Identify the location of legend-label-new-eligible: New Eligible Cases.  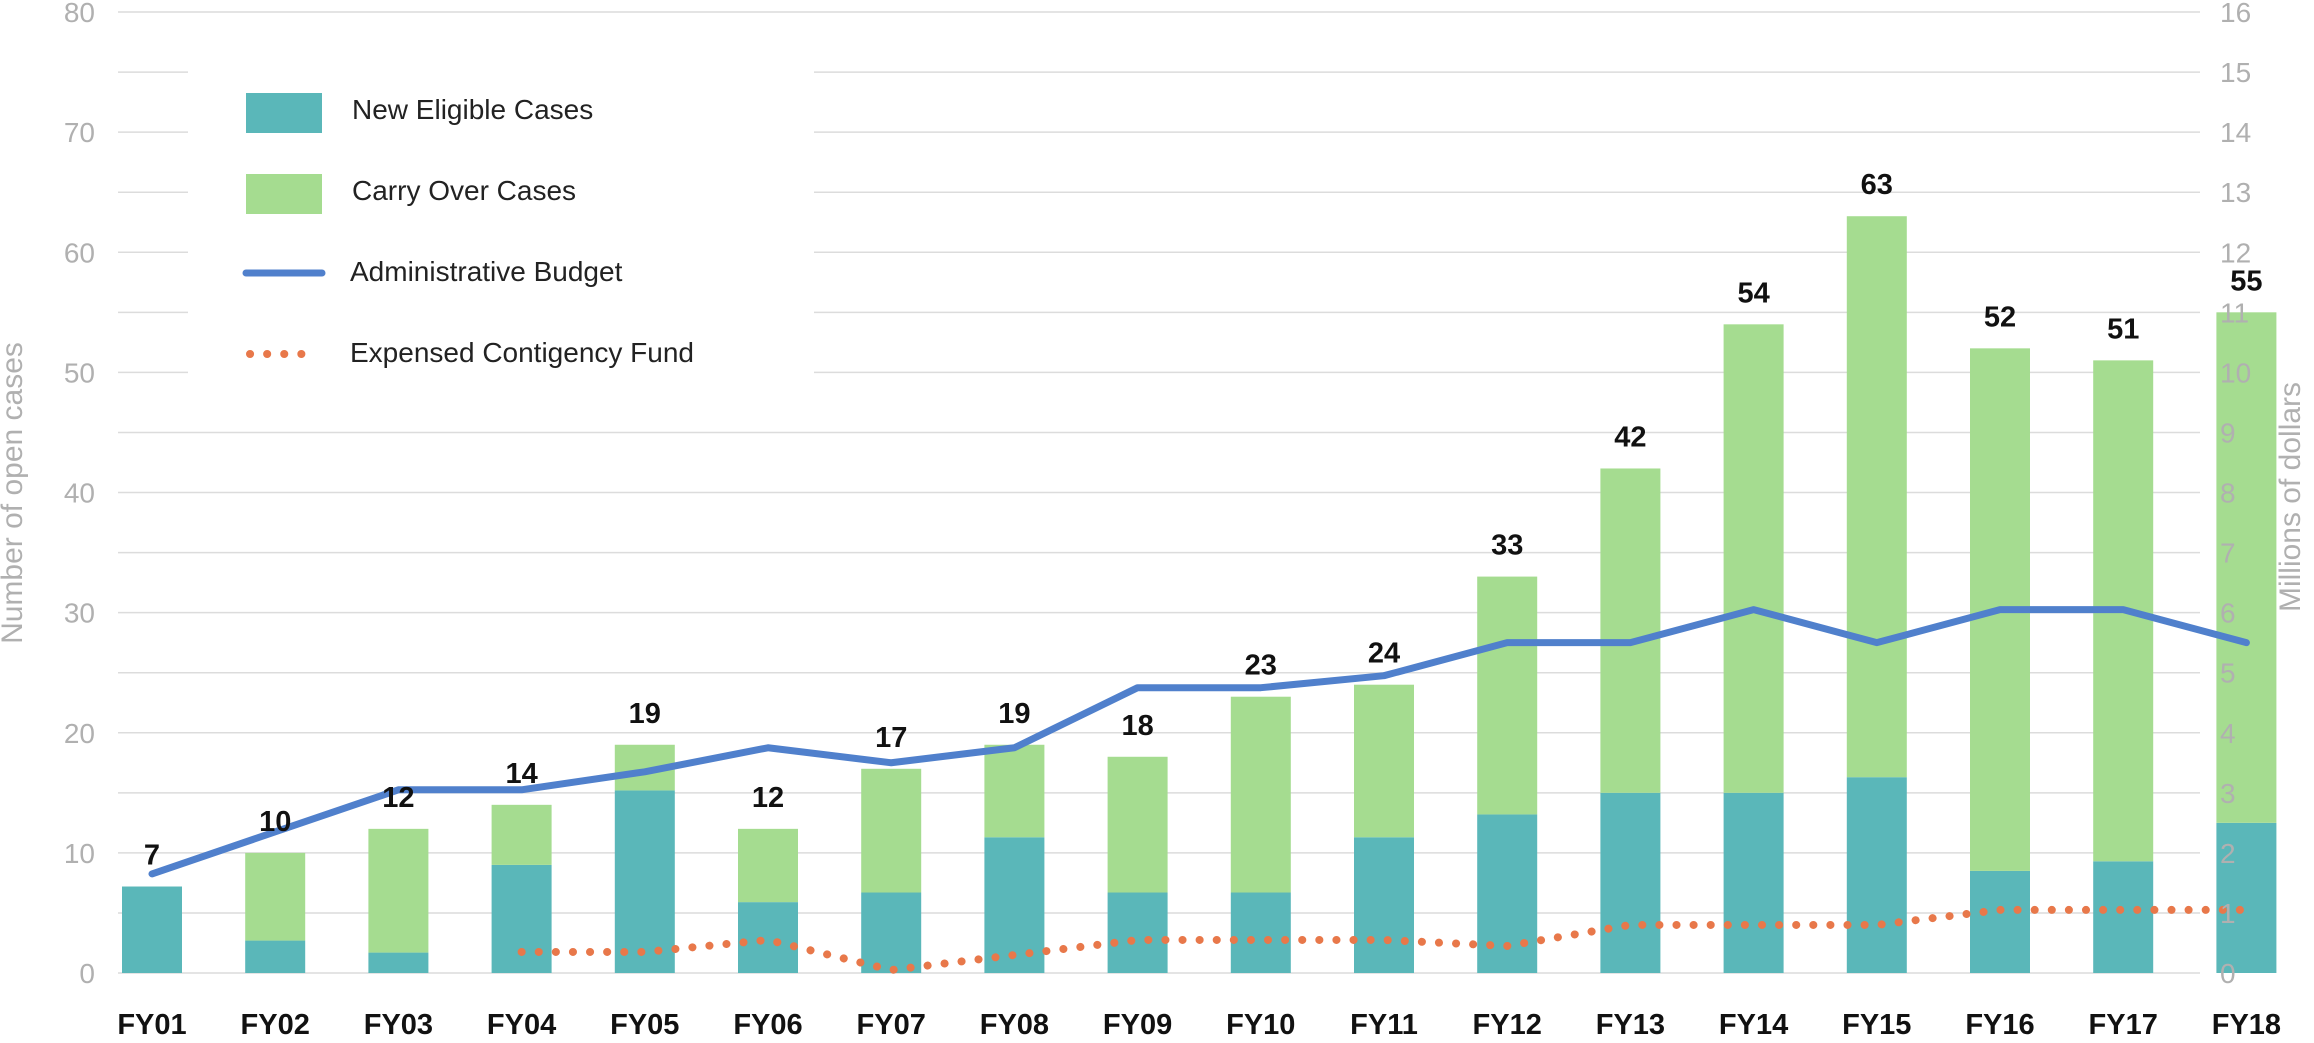
(472, 109).